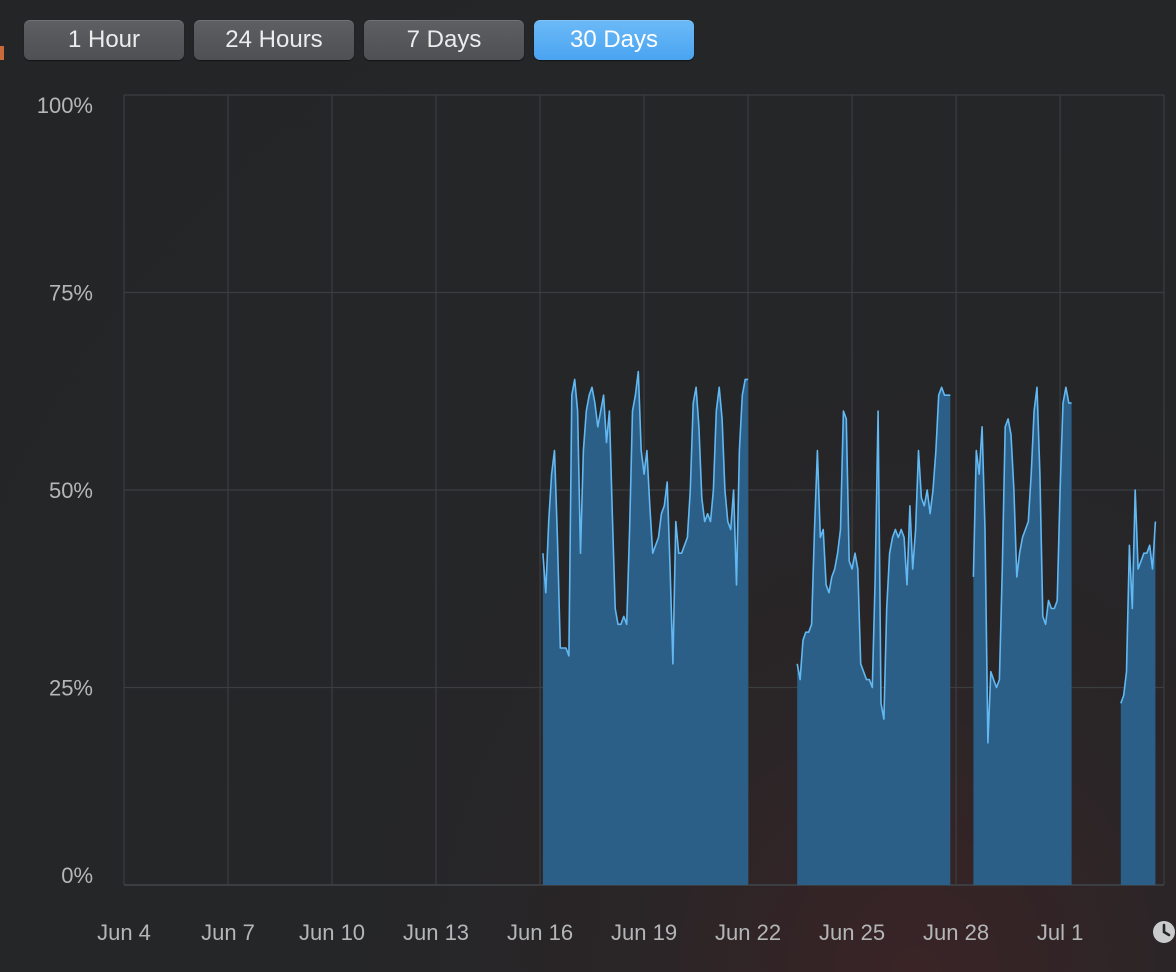 Image resolution: width=1176 pixels, height=972 pixels. Describe the element at coordinates (1164, 932) in the screenshot. I see `clock-icon` at that location.